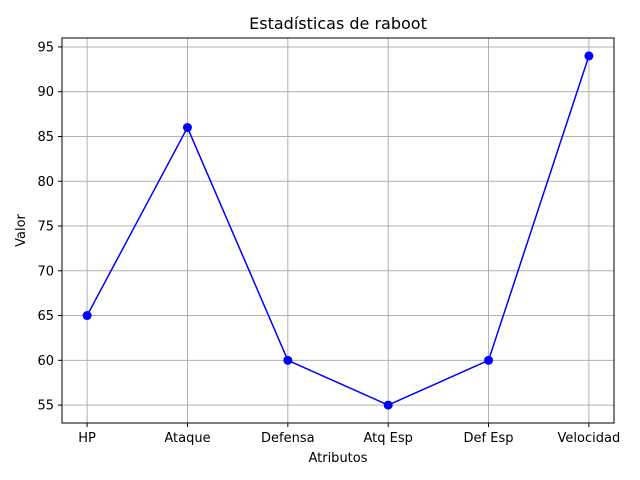 This screenshot has height=480, width=640. What do you see at coordinates (45, 47) in the screenshot?
I see `y-tick-label: 95` at bounding box center [45, 47].